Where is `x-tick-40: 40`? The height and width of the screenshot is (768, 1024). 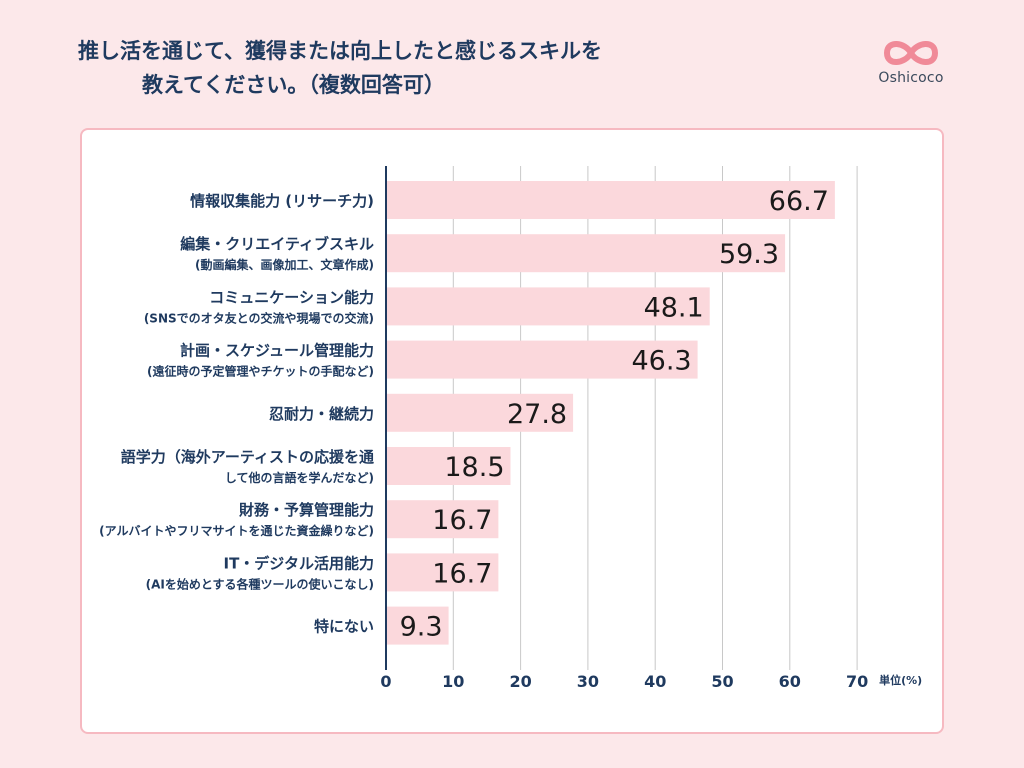
x-tick-40: 40 is located at coordinates (655, 681).